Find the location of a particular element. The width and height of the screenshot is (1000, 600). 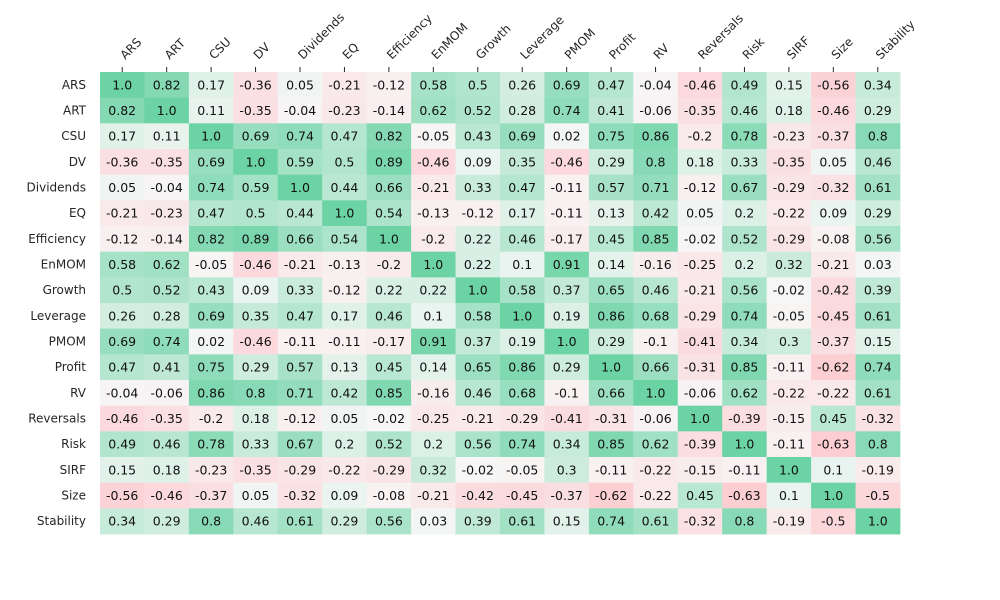

cell-value-label: 0.33 is located at coordinates (256, 444).